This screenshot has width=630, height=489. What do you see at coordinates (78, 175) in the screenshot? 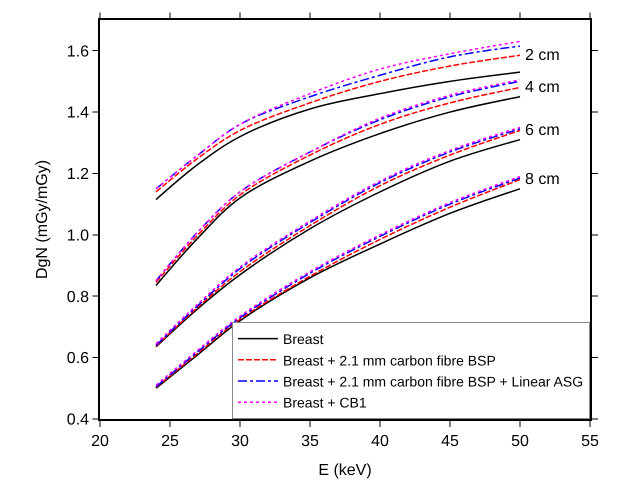
I see `y-tick-label: 1.2` at bounding box center [78, 175].